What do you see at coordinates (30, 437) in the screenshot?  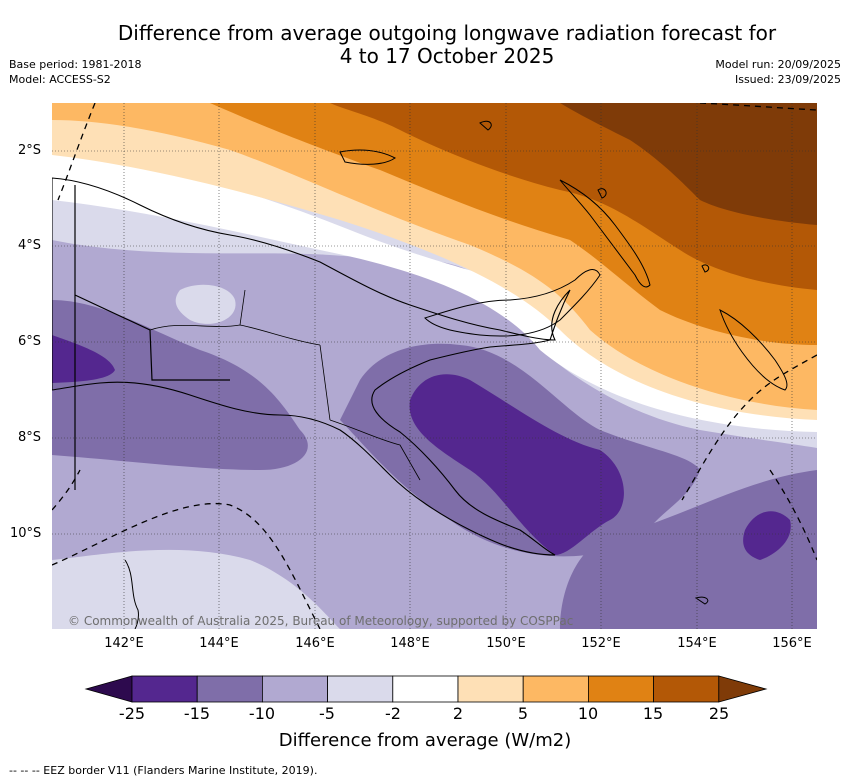 I see `lat-label-8s: 8°S` at bounding box center [30, 437].